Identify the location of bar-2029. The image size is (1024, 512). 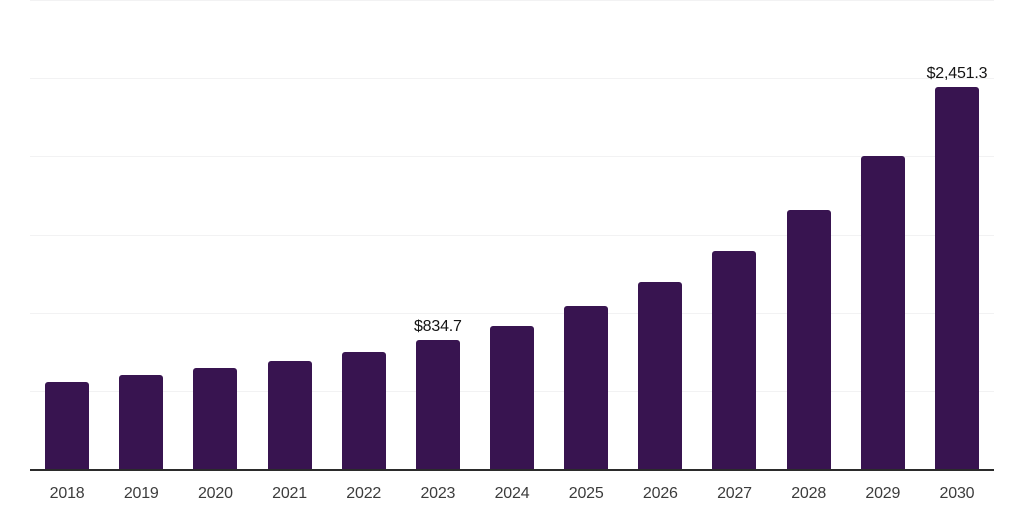
(882, 312).